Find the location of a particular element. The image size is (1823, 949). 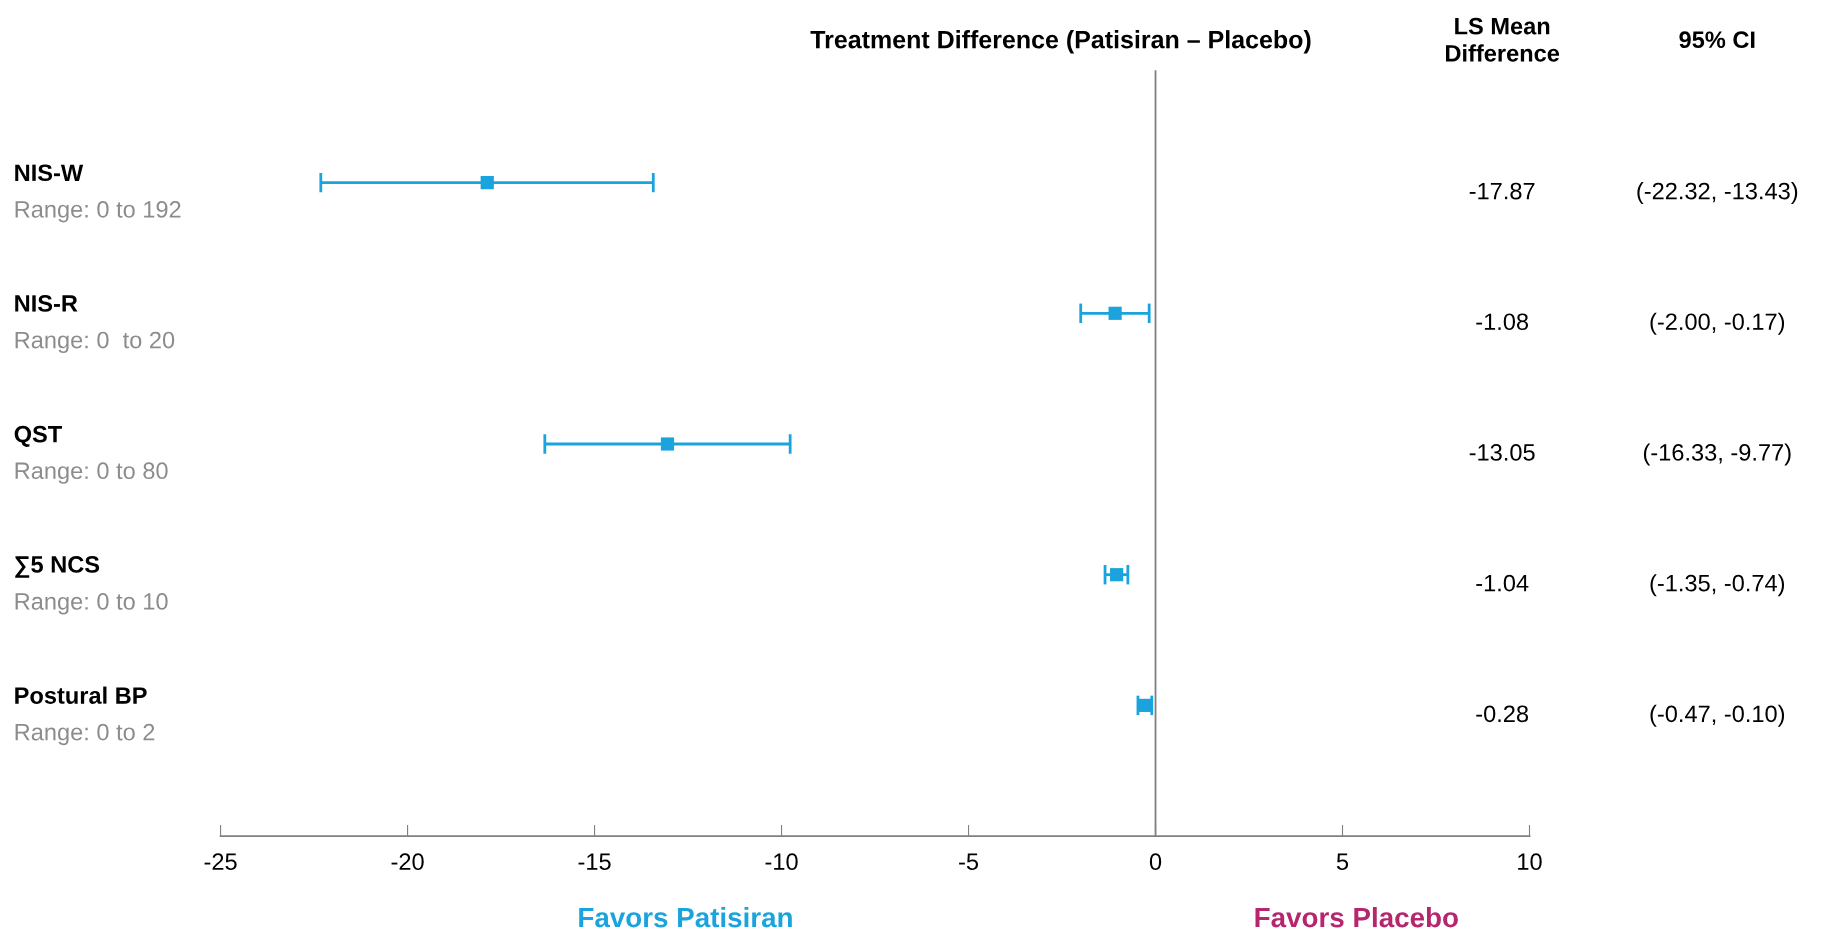

y-tick-label: ∑5 NCS Range: 0 to 10 is located at coordinates (91, 585).